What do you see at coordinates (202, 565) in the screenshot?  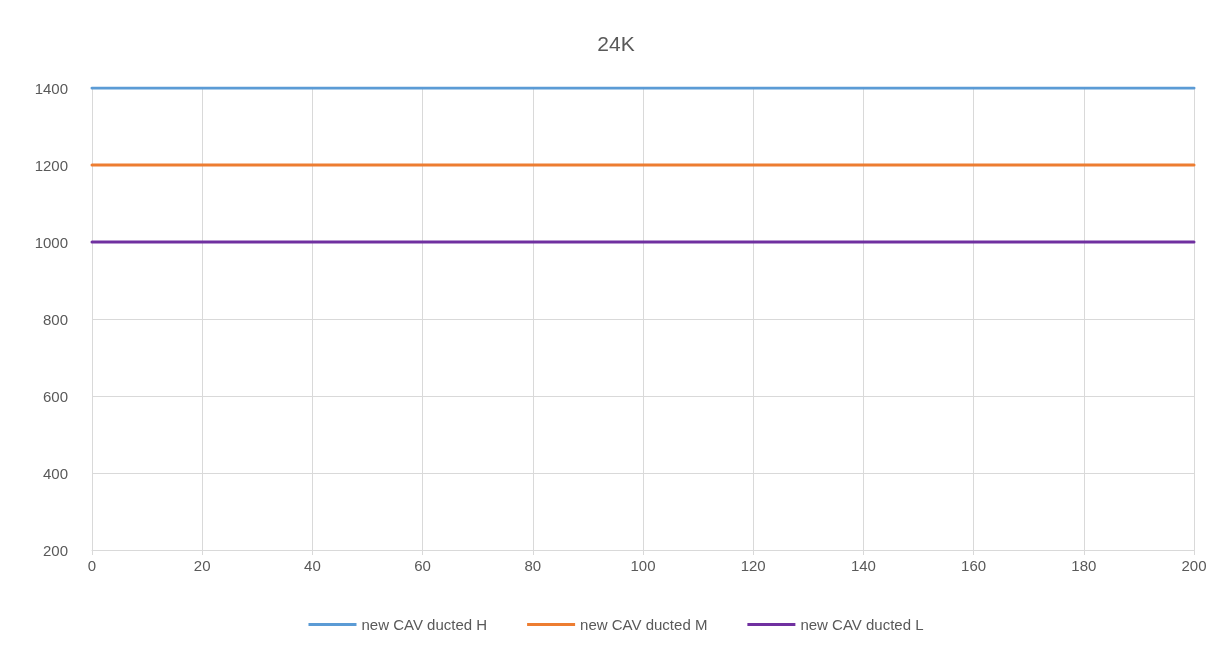 I see `x-tick-label: 20` at bounding box center [202, 565].